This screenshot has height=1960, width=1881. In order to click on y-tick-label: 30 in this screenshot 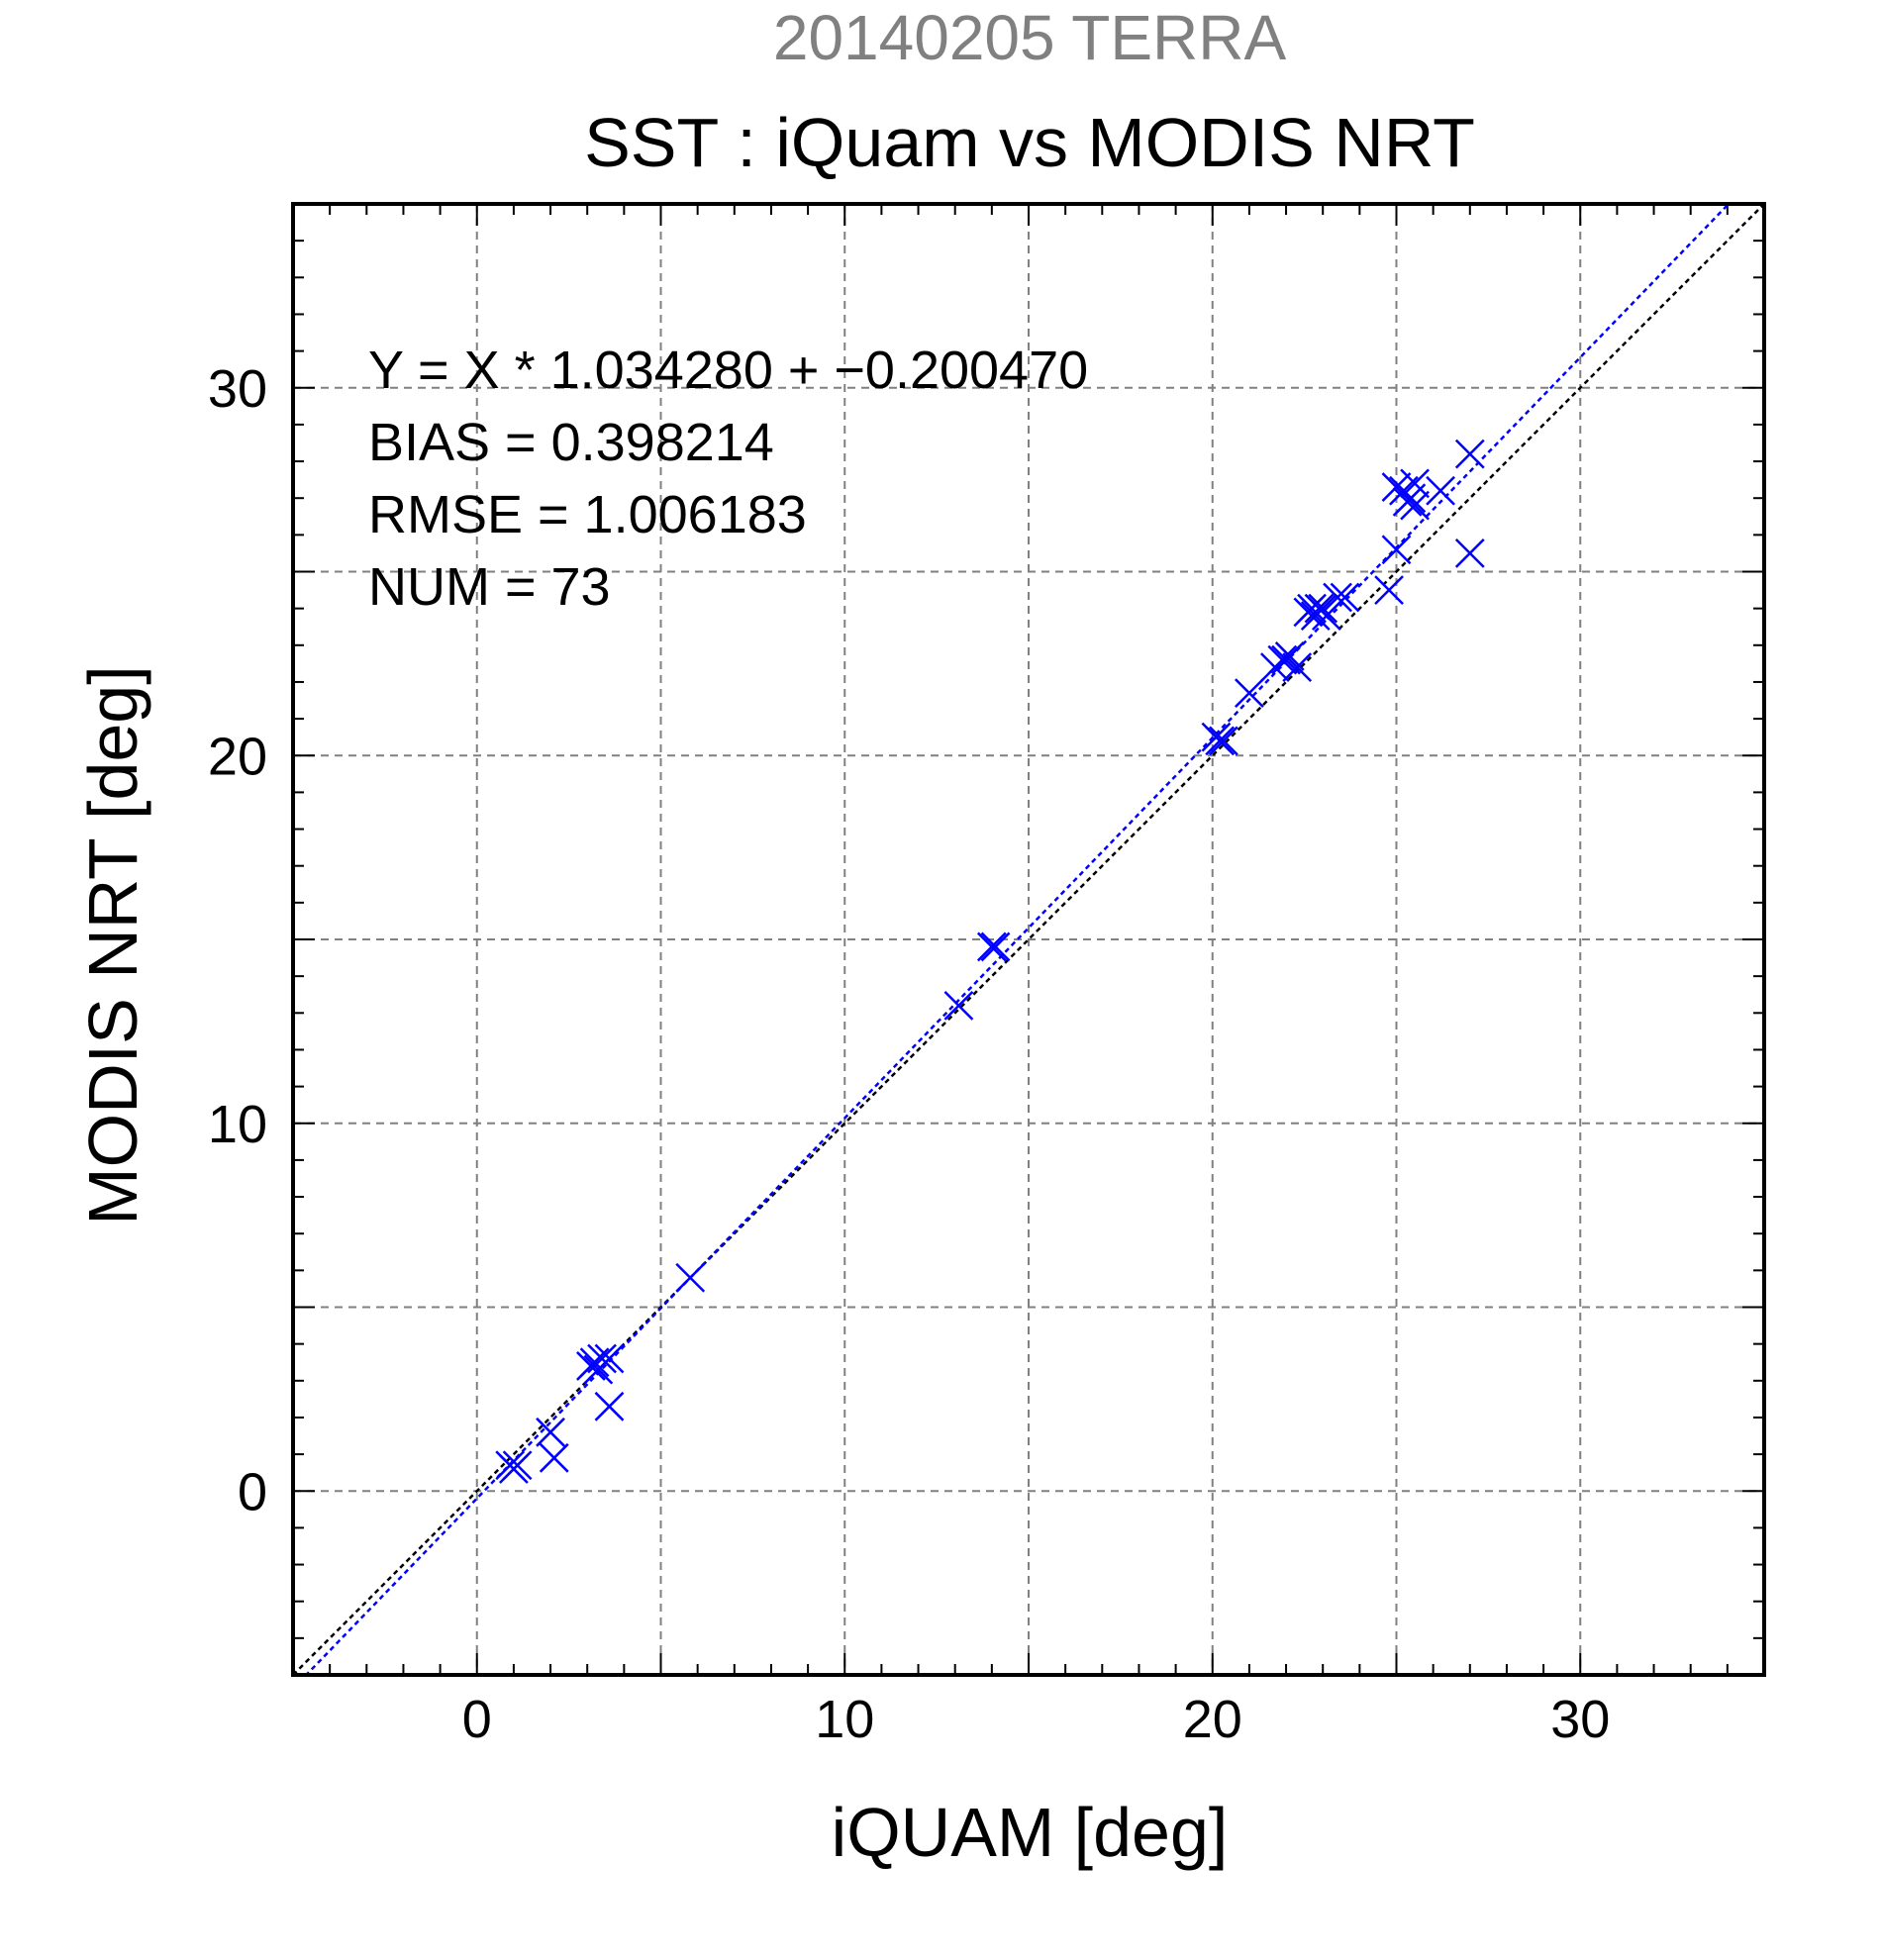, I will do `click(238, 389)`.